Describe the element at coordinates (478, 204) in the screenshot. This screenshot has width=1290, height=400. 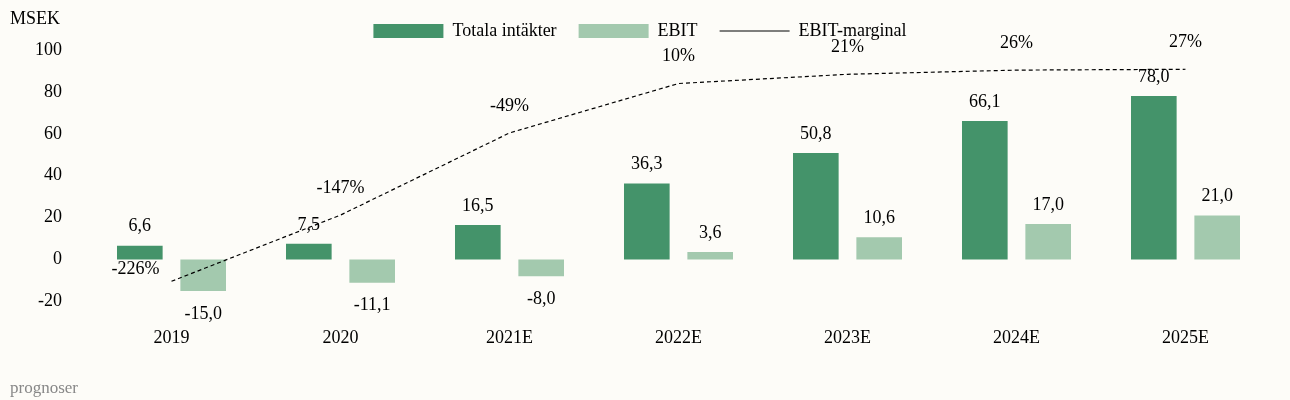
I see `data-label: 16,5` at that location.